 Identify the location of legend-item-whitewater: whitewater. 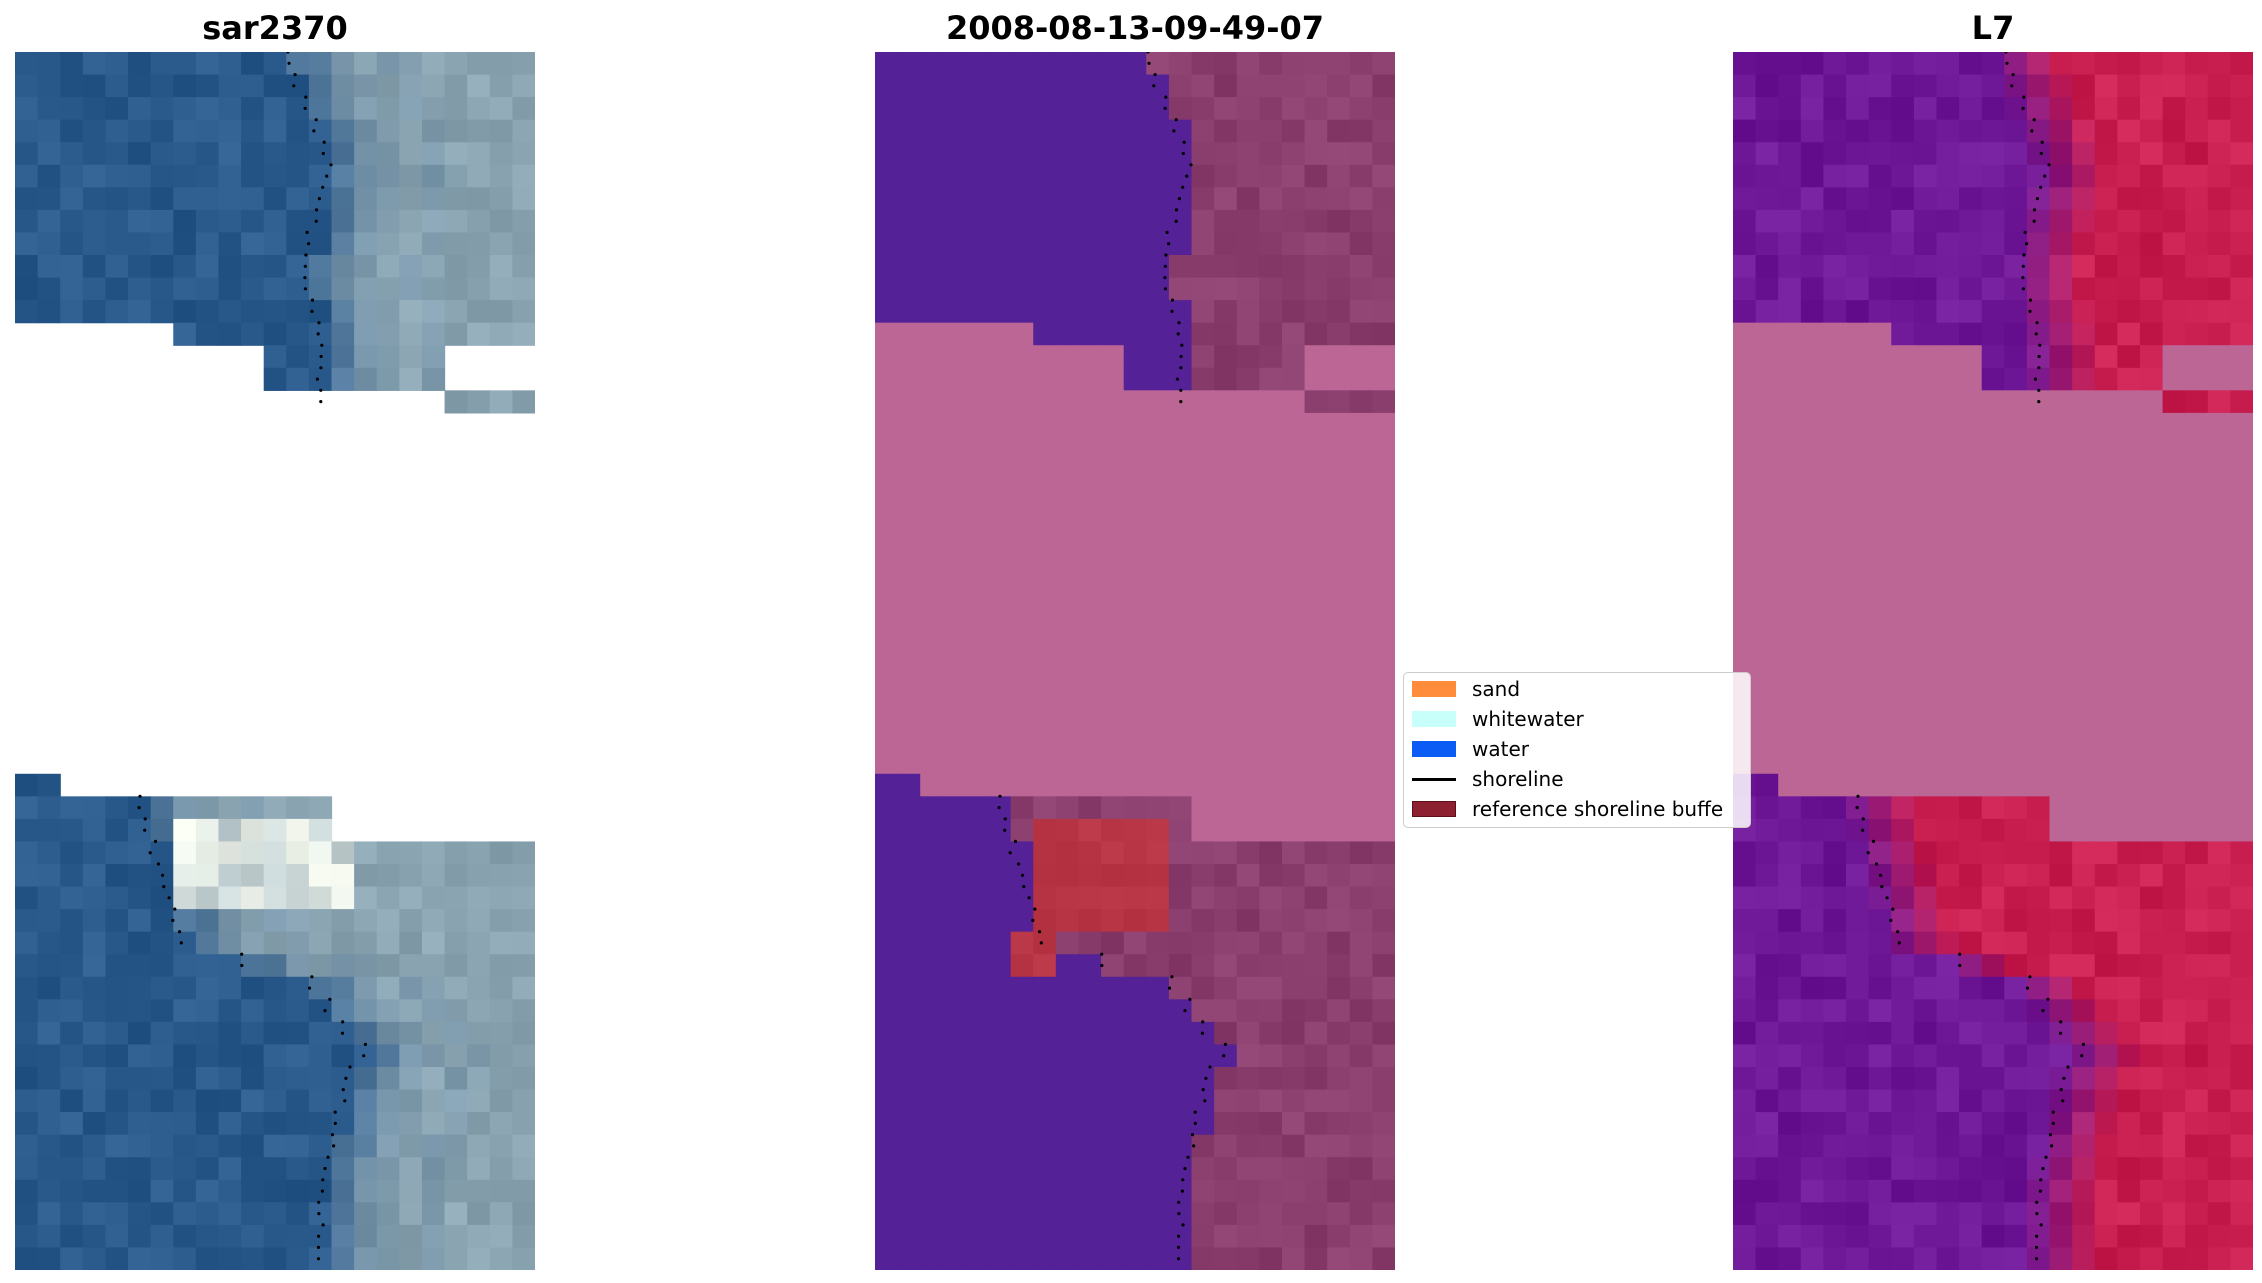
(1498, 719).